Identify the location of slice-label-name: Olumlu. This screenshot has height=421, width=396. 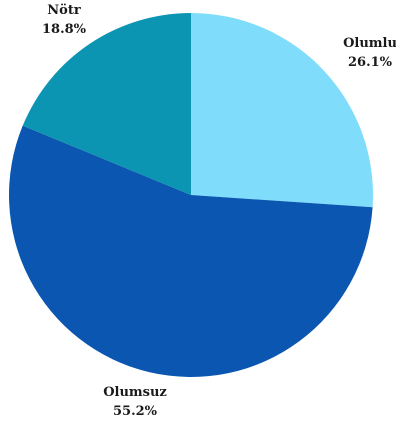
(369, 43).